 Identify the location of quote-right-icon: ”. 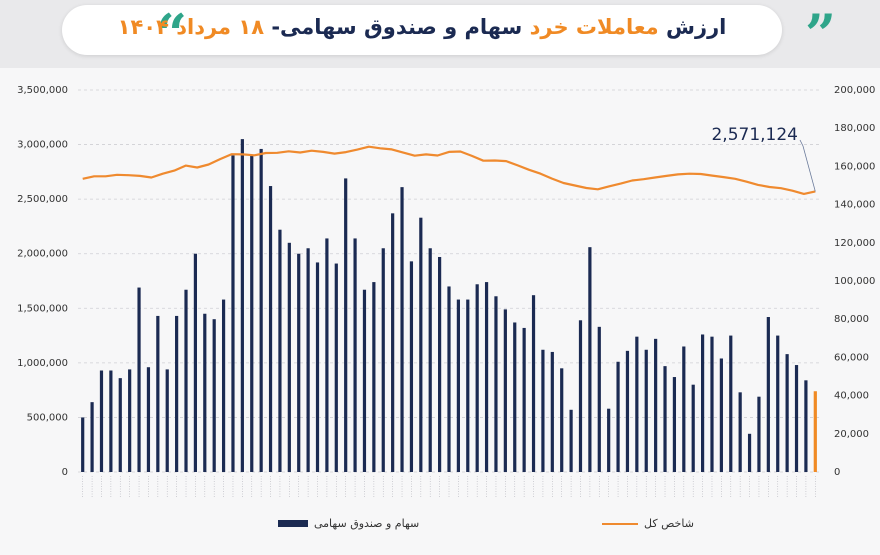
(821, 34).